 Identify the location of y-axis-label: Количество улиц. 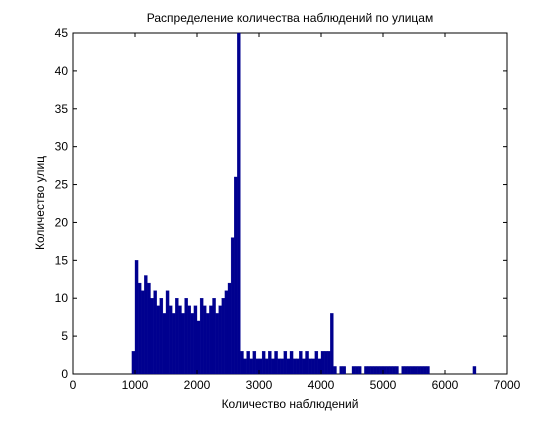
(40, 203).